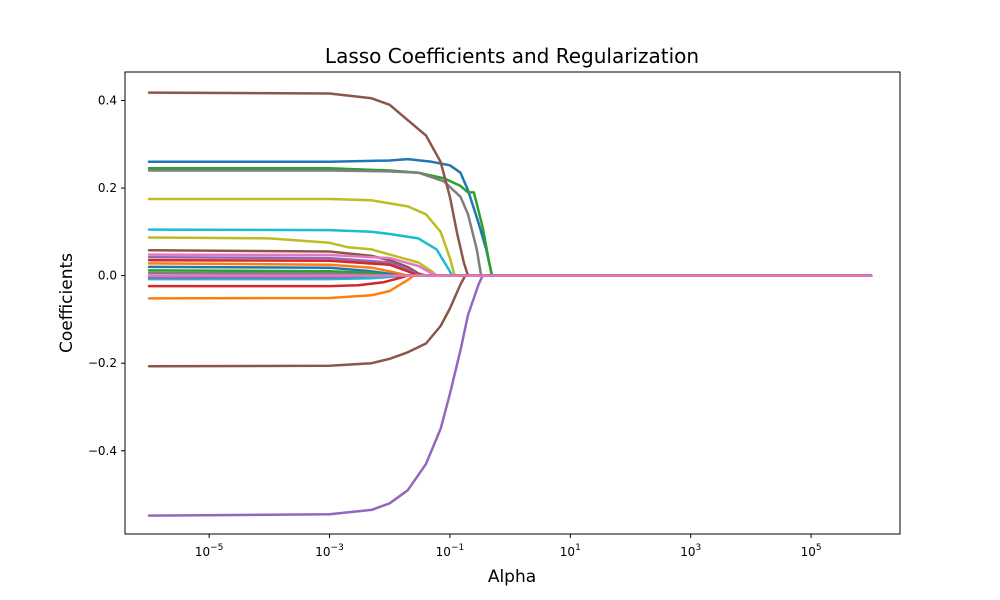 The height and width of the screenshot is (600, 1000). What do you see at coordinates (337, 548) in the screenshot?
I see `x-tick-exponent: −3` at bounding box center [337, 548].